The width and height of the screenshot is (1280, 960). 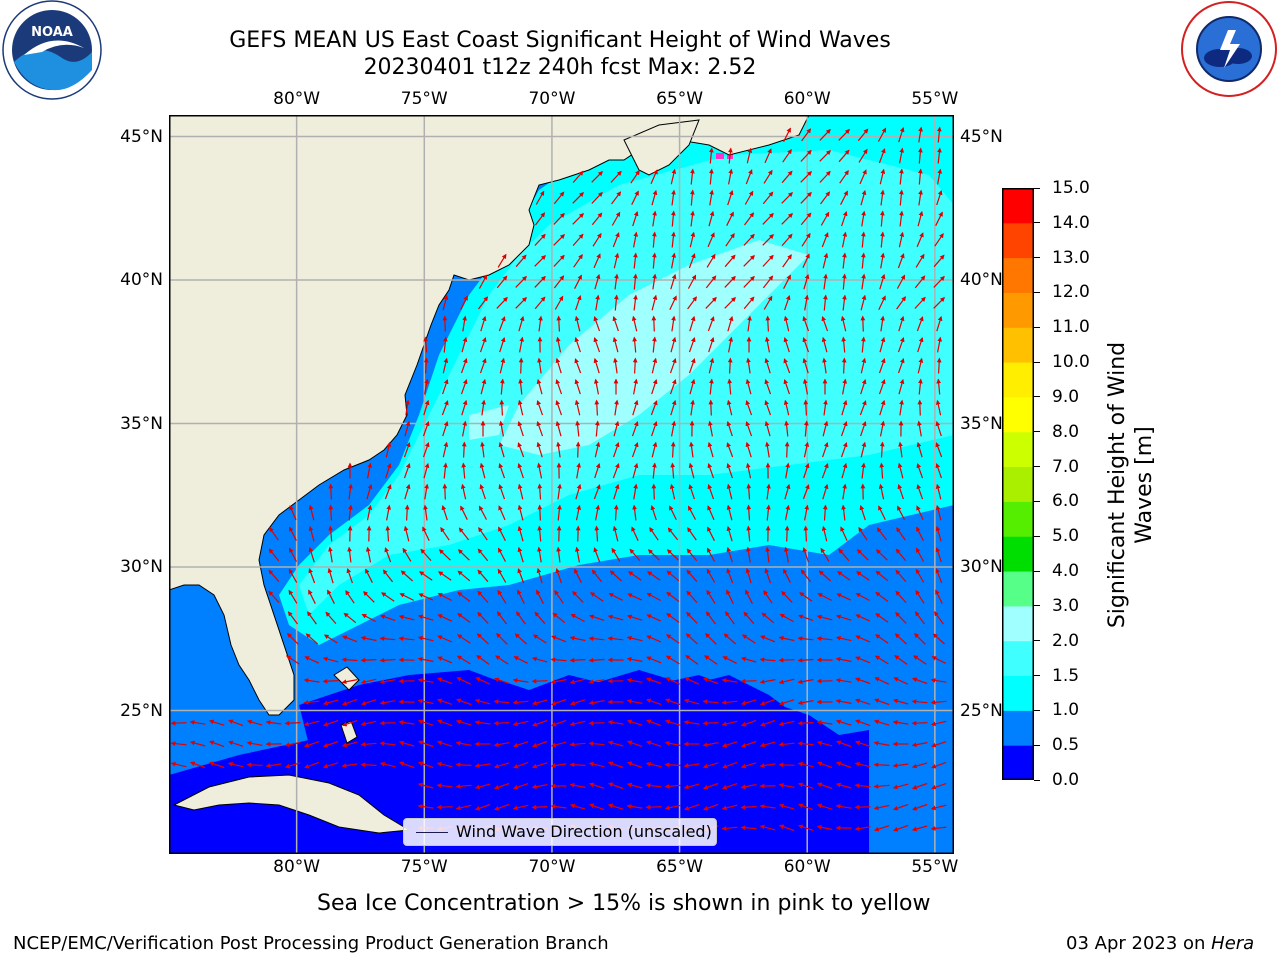 I want to click on map-legend: Wind Wave Direction (unscaled), so click(x=560, y=832).